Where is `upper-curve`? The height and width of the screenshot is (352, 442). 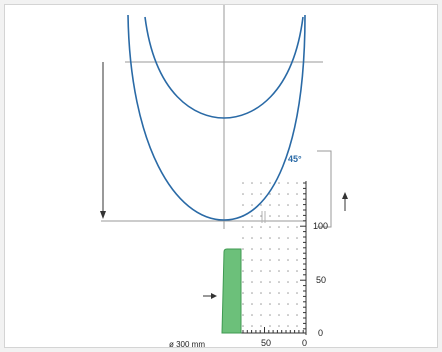
upper-curve is located at coordinates (224, 67).